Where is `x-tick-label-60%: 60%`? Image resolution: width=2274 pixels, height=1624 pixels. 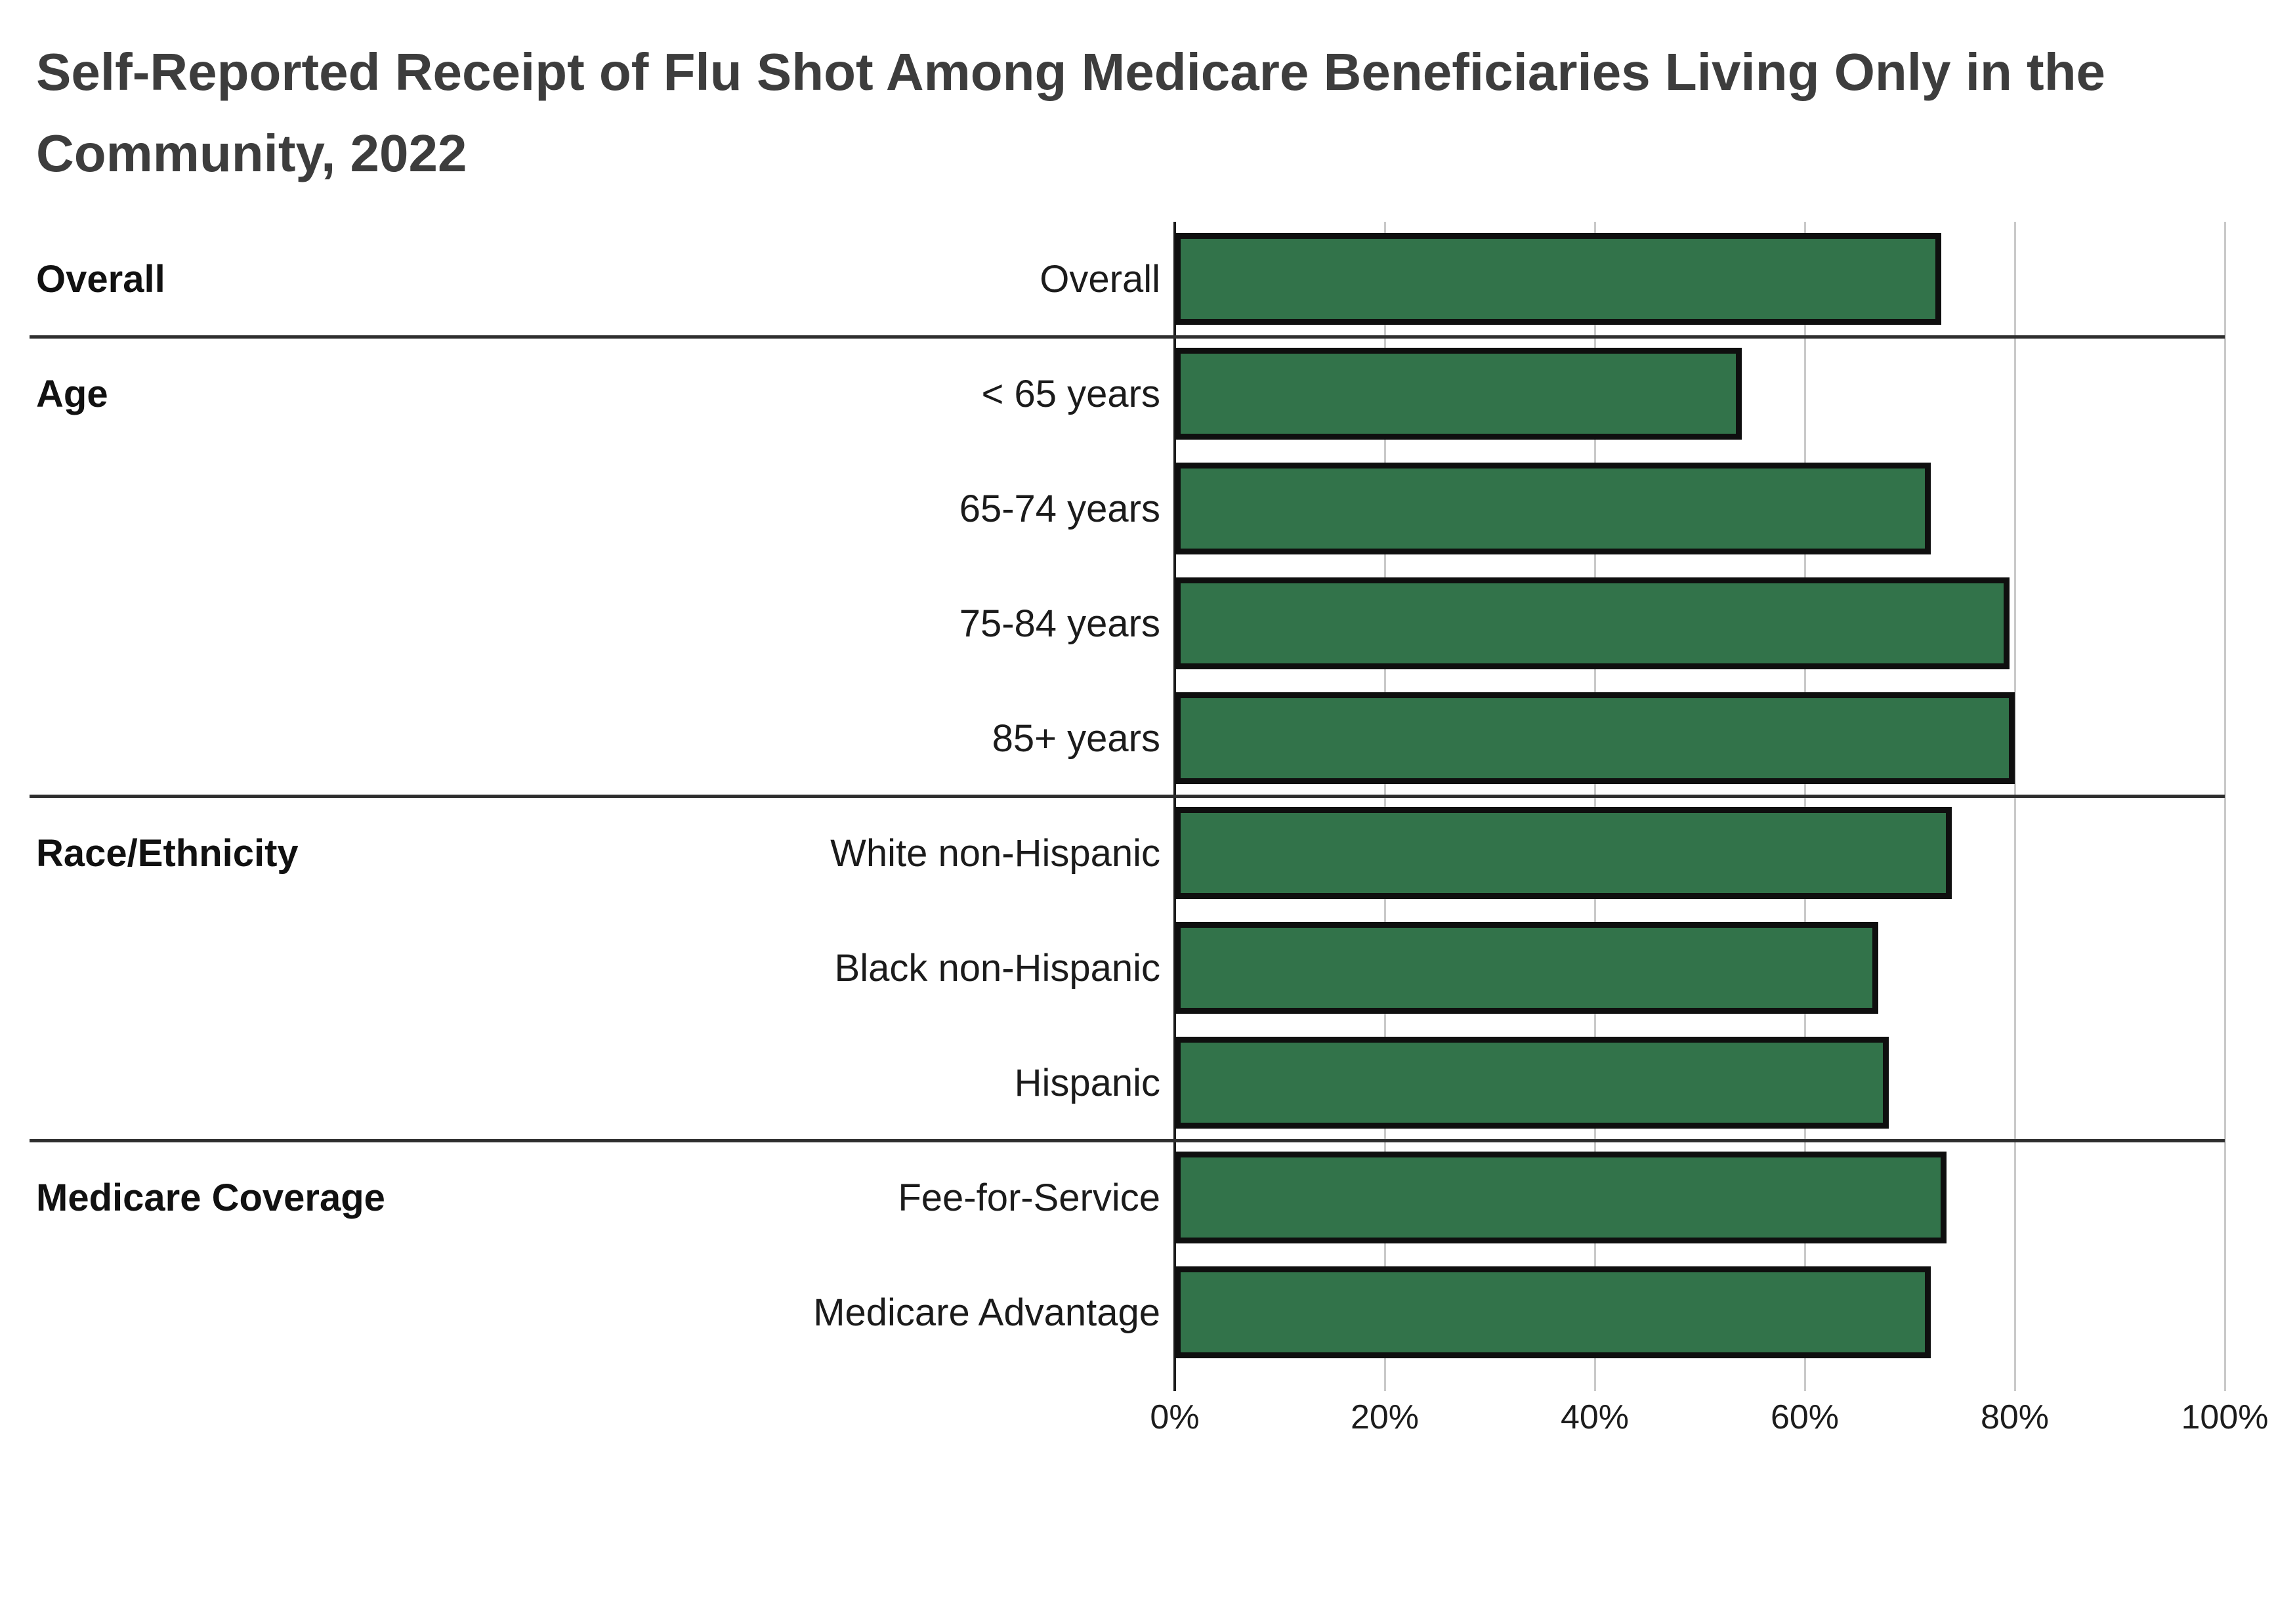
x-tick-label-60%: 60% is located at coordinates (1805, 1417).